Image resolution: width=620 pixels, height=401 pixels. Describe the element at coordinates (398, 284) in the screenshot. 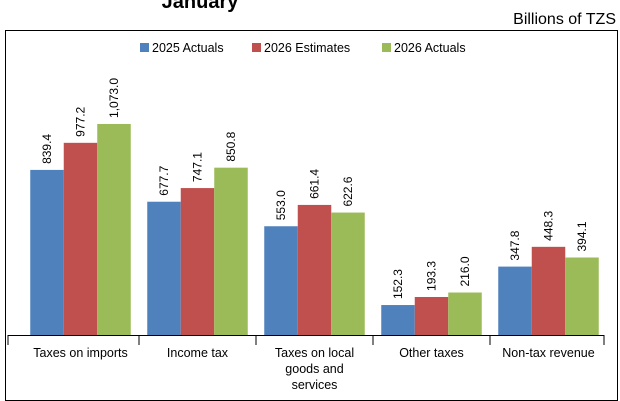

I see `value-label: 152.3` at that location.